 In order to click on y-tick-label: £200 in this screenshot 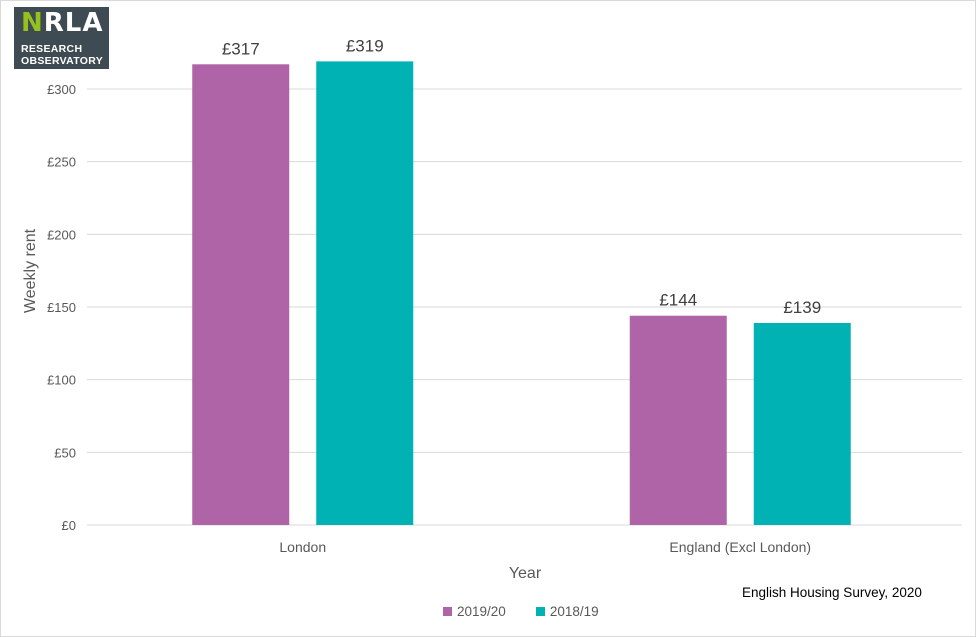, I will do `click(61, 234)`.